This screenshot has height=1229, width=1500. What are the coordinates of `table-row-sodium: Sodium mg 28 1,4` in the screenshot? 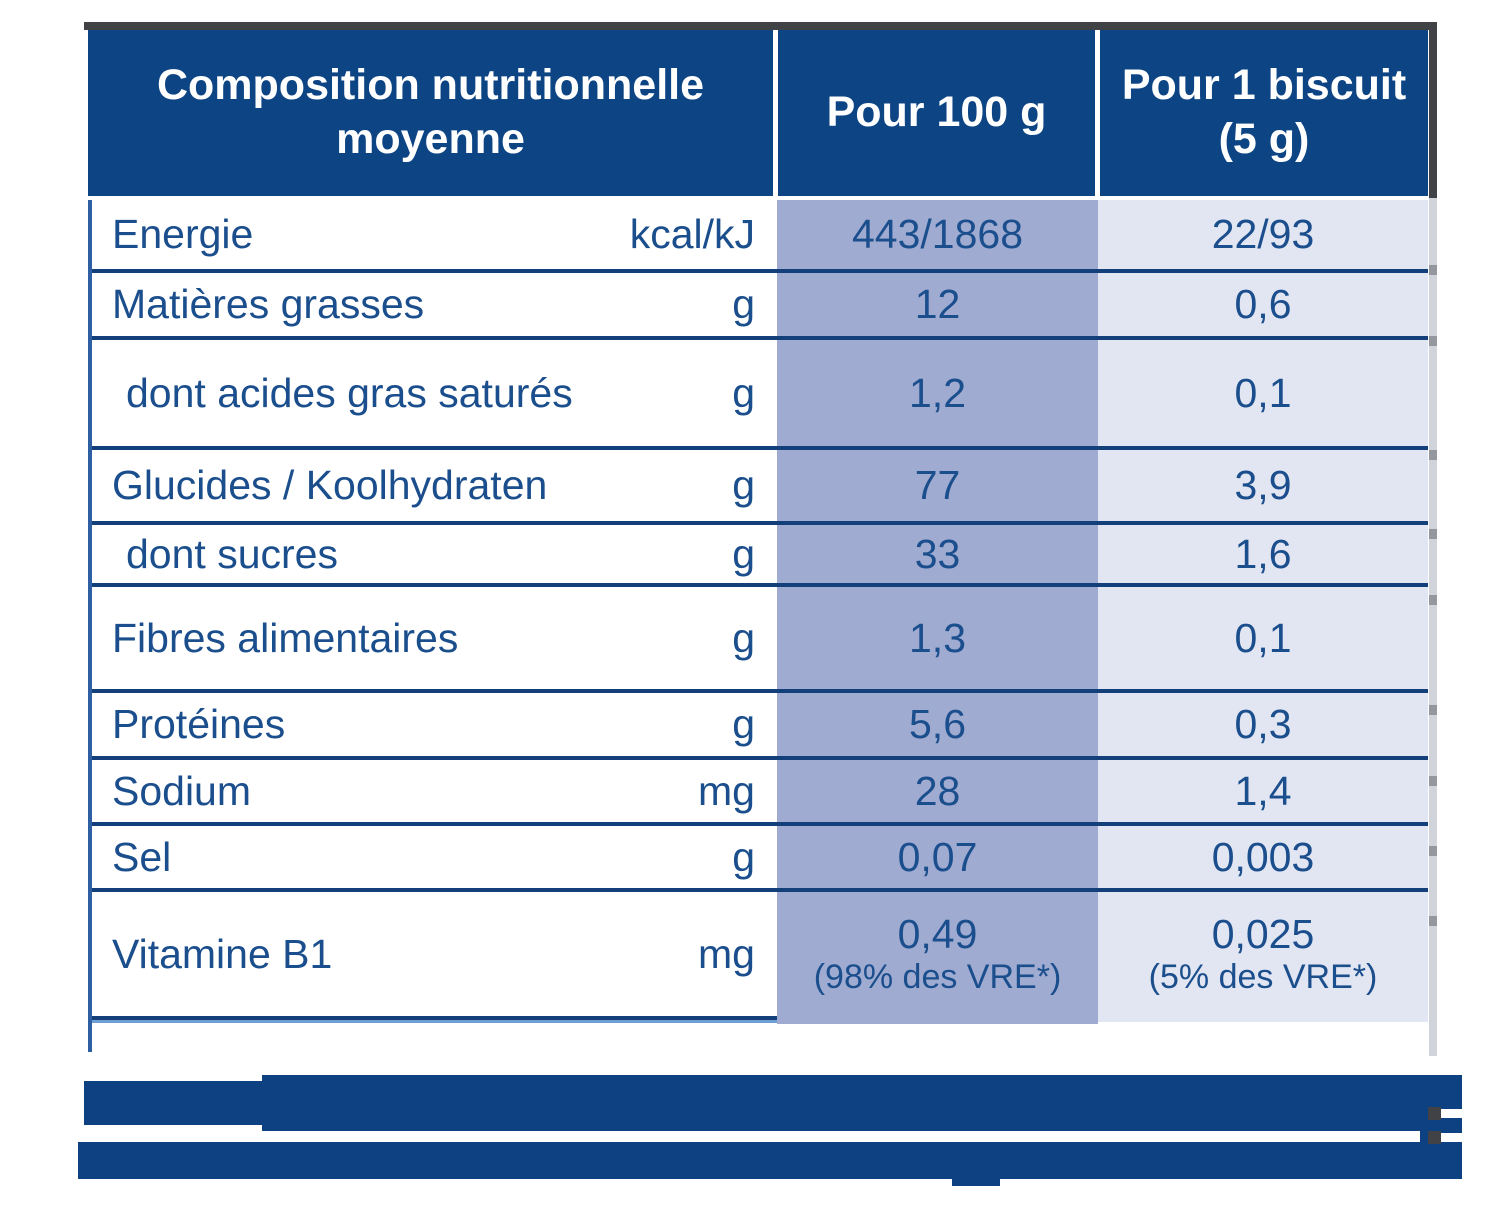 It's located at (758, 789).